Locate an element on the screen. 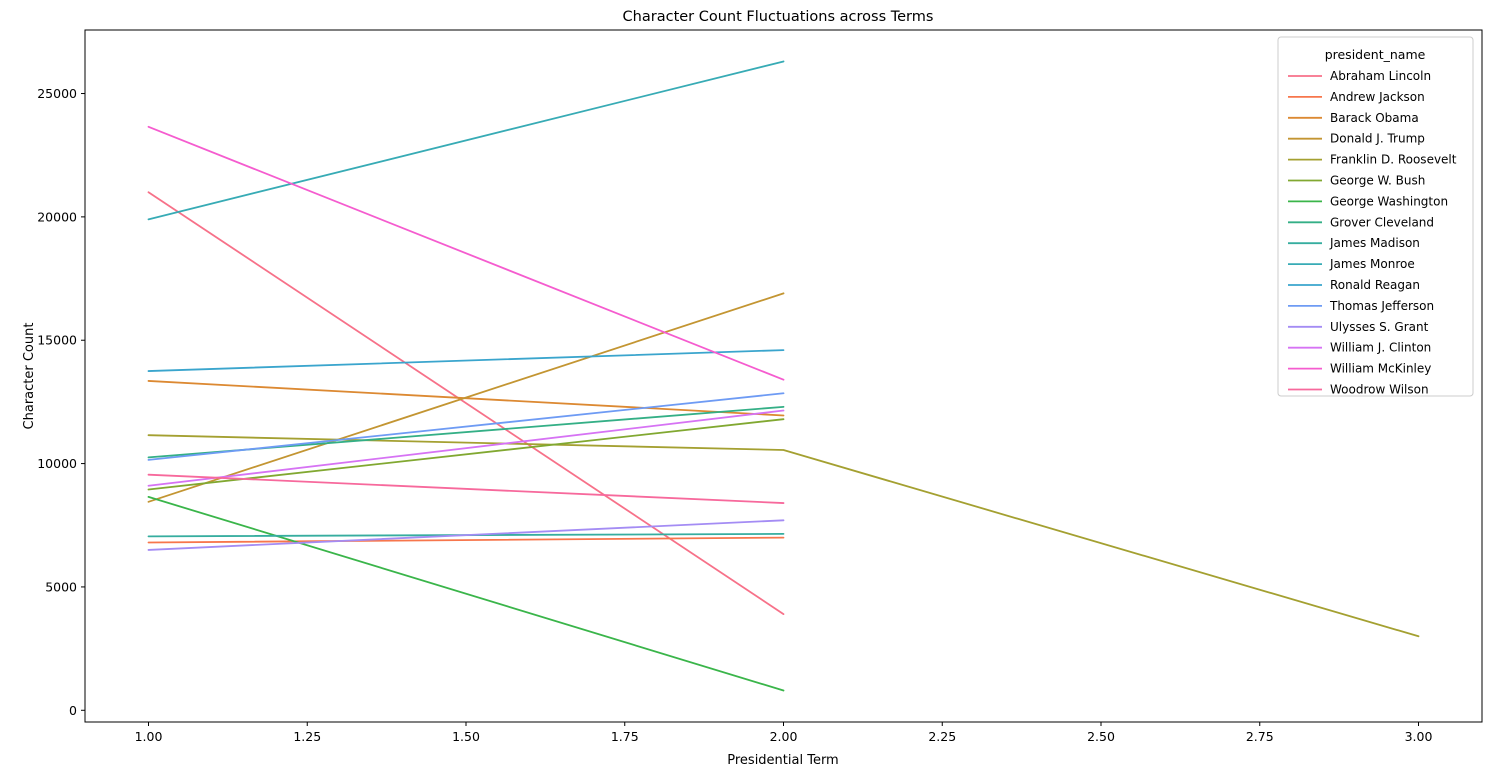 The width and height of the screenshot is (1488, 780). line-william-j-clinton is located at coordinates (466, 448).